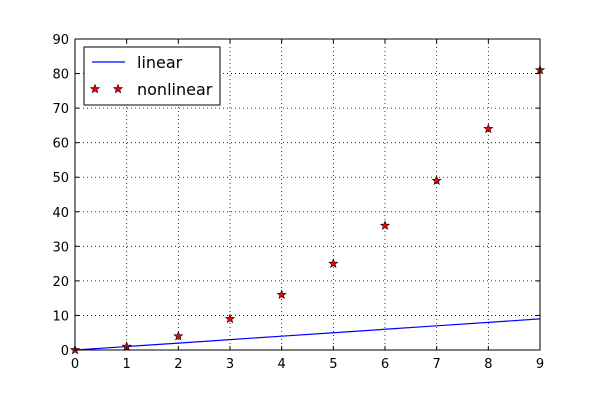 This screenshot has width=600, height=404. What do you see at coordinates (178, 364) in the screenshot?
I see `x-tick-label: 2` at bounding box center [178, 364].